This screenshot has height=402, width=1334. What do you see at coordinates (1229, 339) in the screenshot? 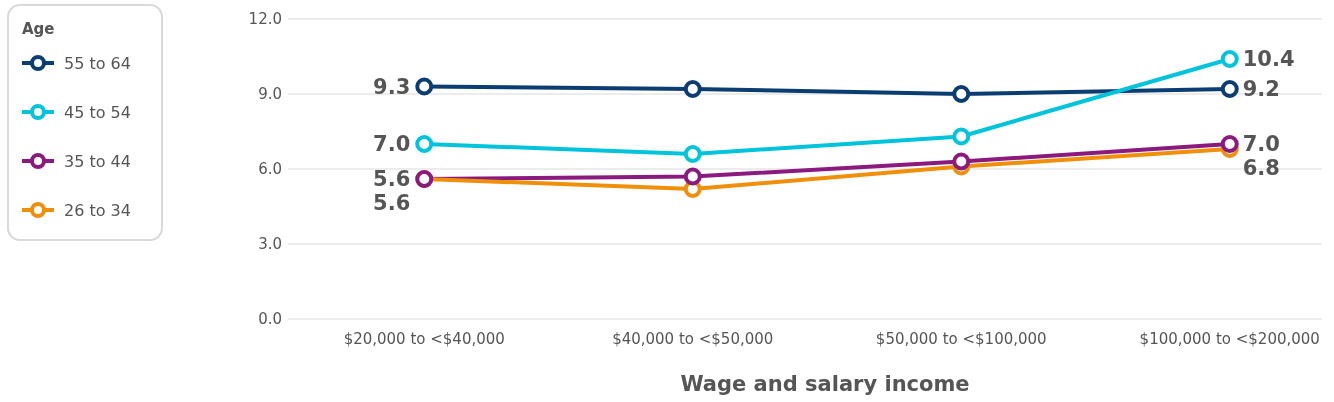
I see `x-tick-label: $100,000 to <$200,000` at bounding box center [1229, 339].